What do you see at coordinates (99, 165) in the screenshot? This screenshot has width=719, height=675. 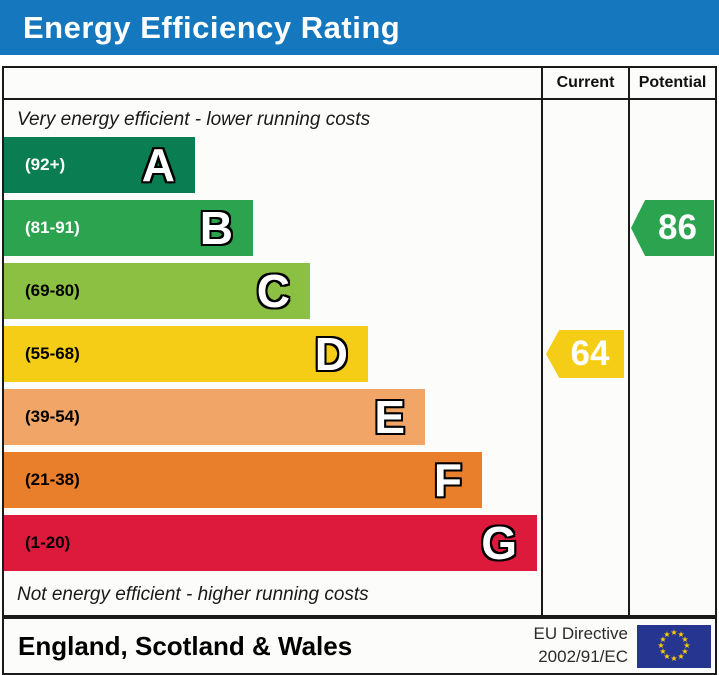 I see `band-a: (92+) A` at bounding box center [99, 165].